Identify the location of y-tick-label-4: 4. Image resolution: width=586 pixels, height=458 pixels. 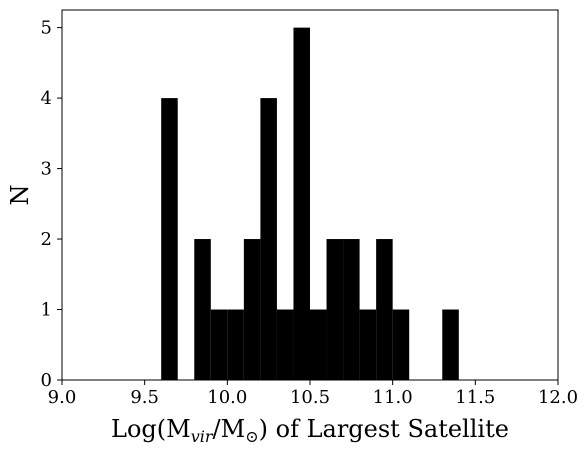
(46, 98).